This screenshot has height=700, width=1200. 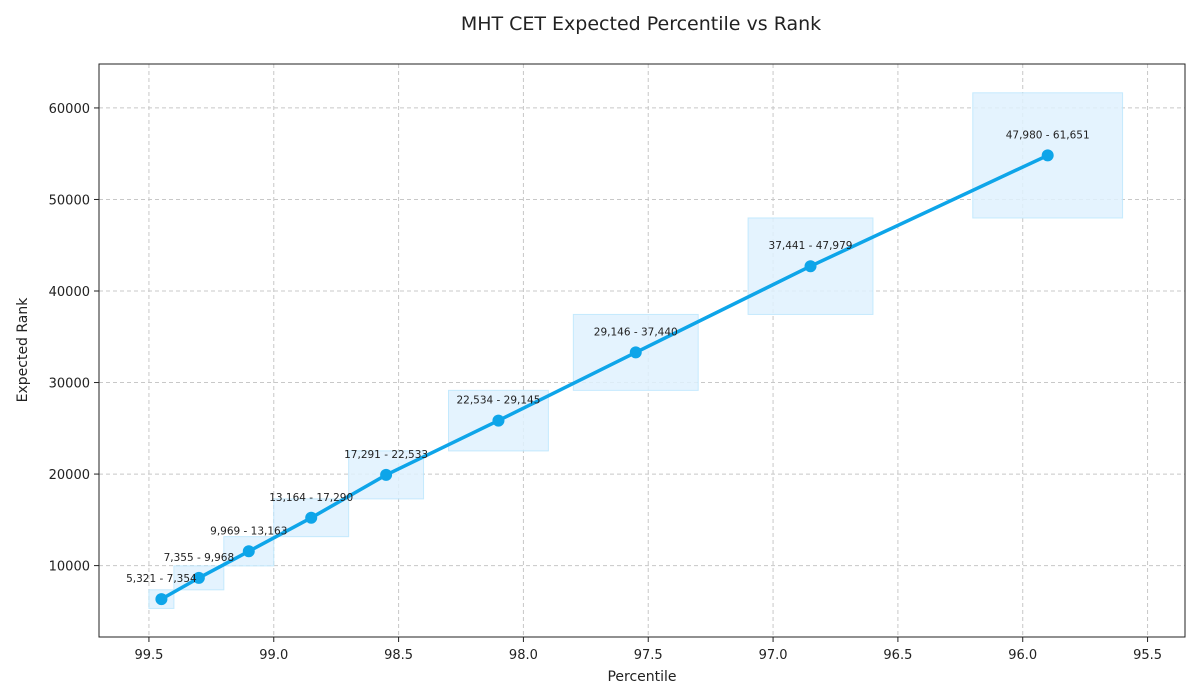 What do you see at coordinates (641, 24) in the screenshot?
I see `chart-title: MHT CET Expected Percentile vs Rank` at bounding box center [641, 24].